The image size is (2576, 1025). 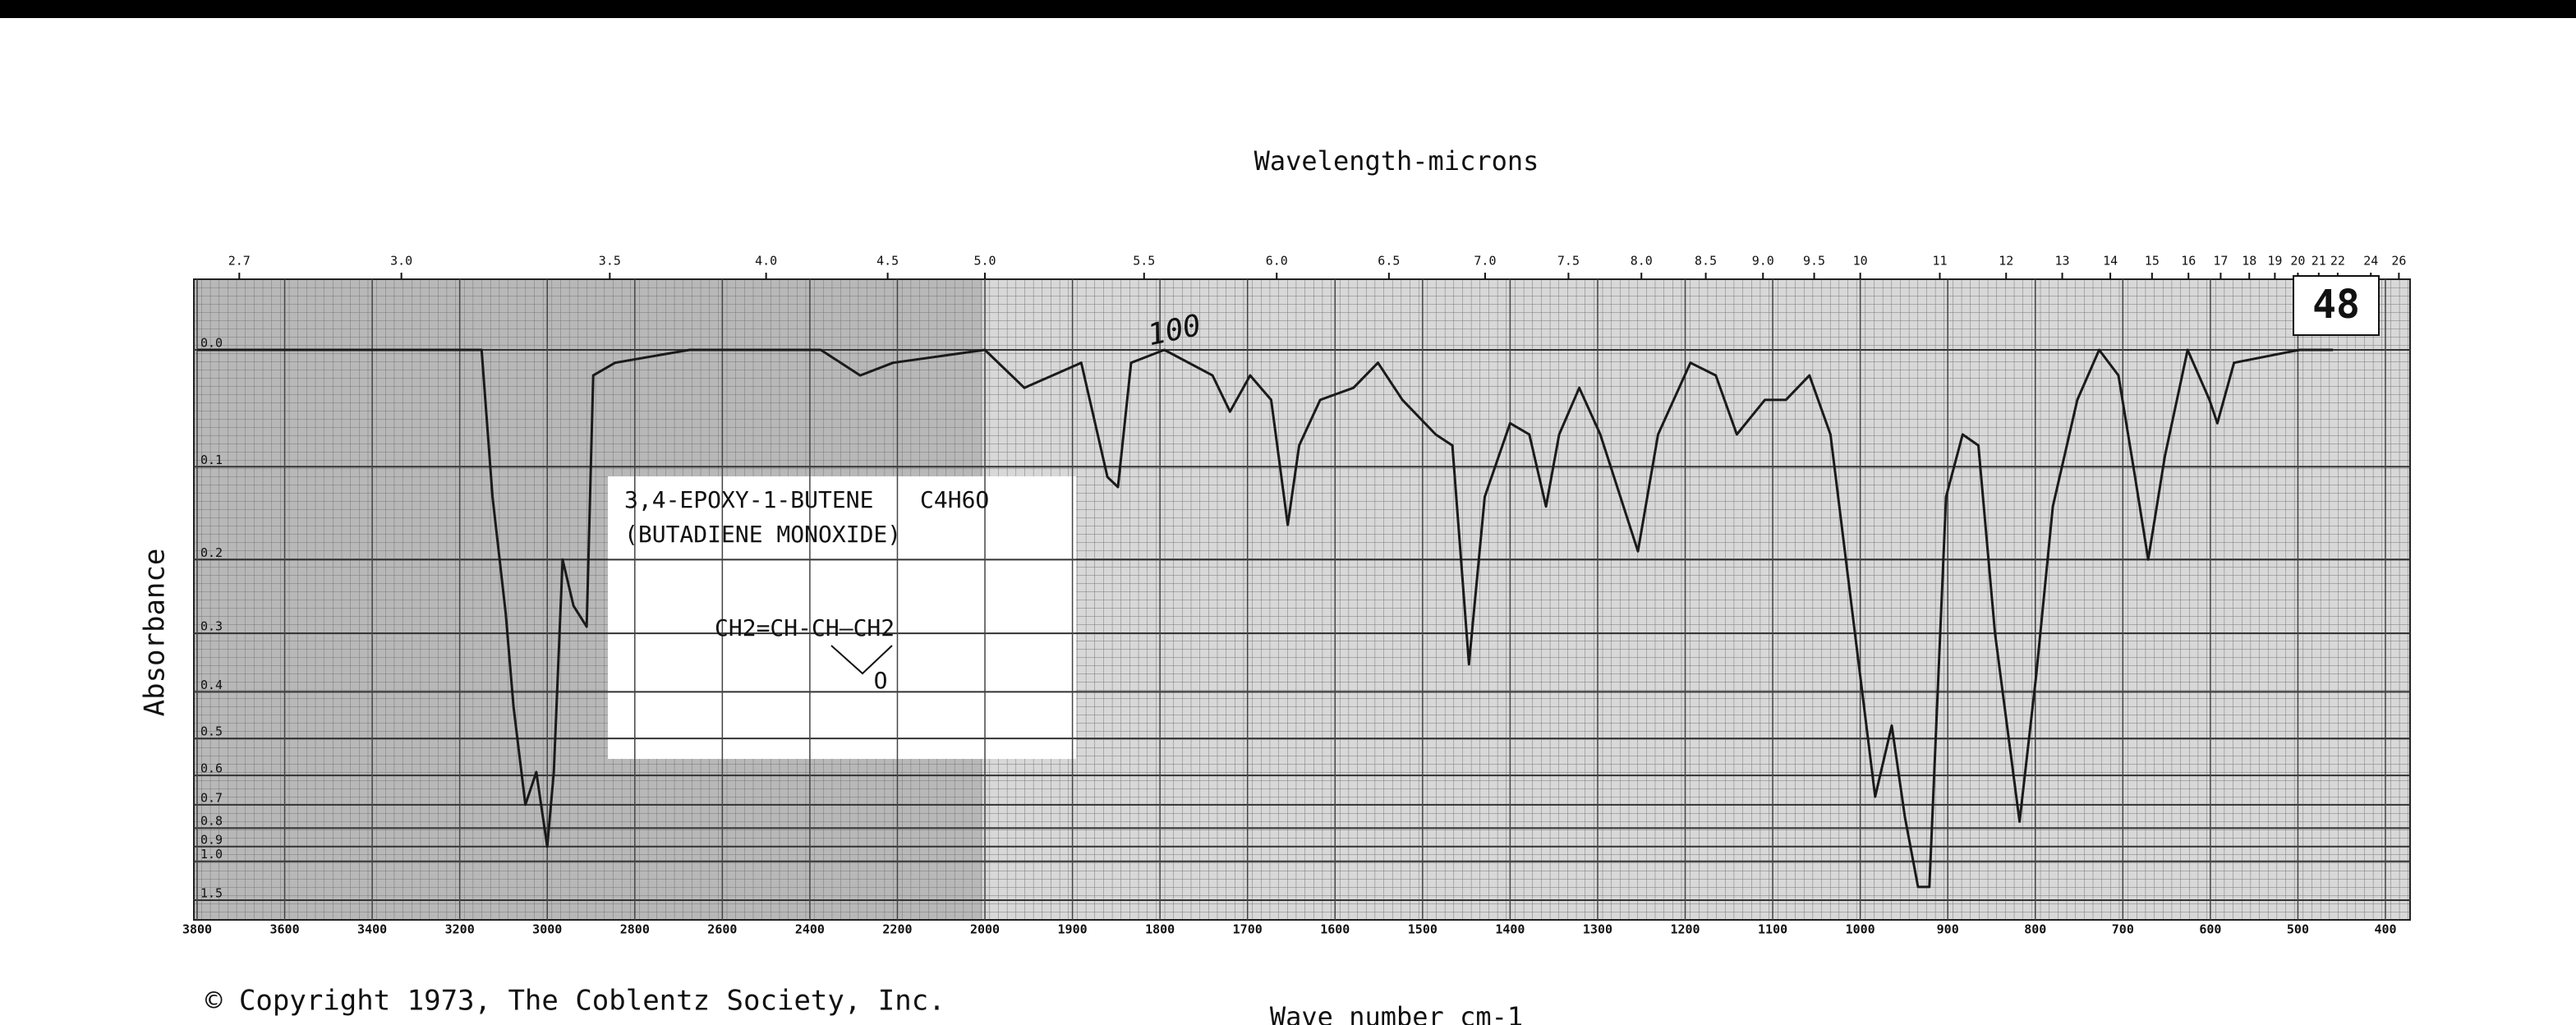 I want to click on x2-tick-label: 10, so click(x=1860, y=261).